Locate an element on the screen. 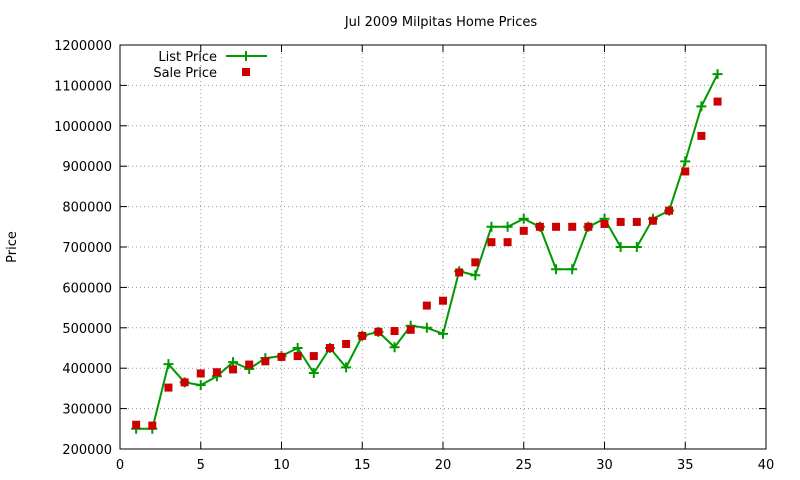  x-tick-label: 25 is located at coordinates (523, 465).